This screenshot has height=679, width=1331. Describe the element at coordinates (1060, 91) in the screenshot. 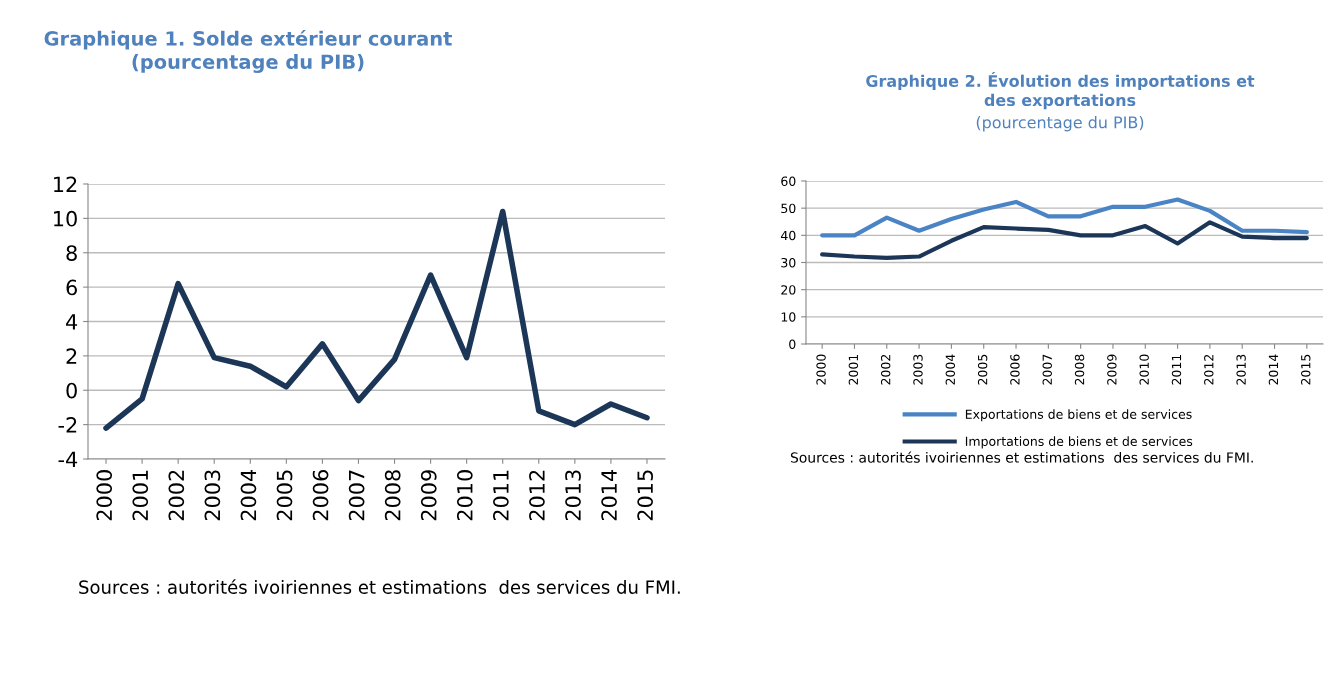

I see `chart-title: Graphique 2. Évolution des importations et des exportations` at that location.